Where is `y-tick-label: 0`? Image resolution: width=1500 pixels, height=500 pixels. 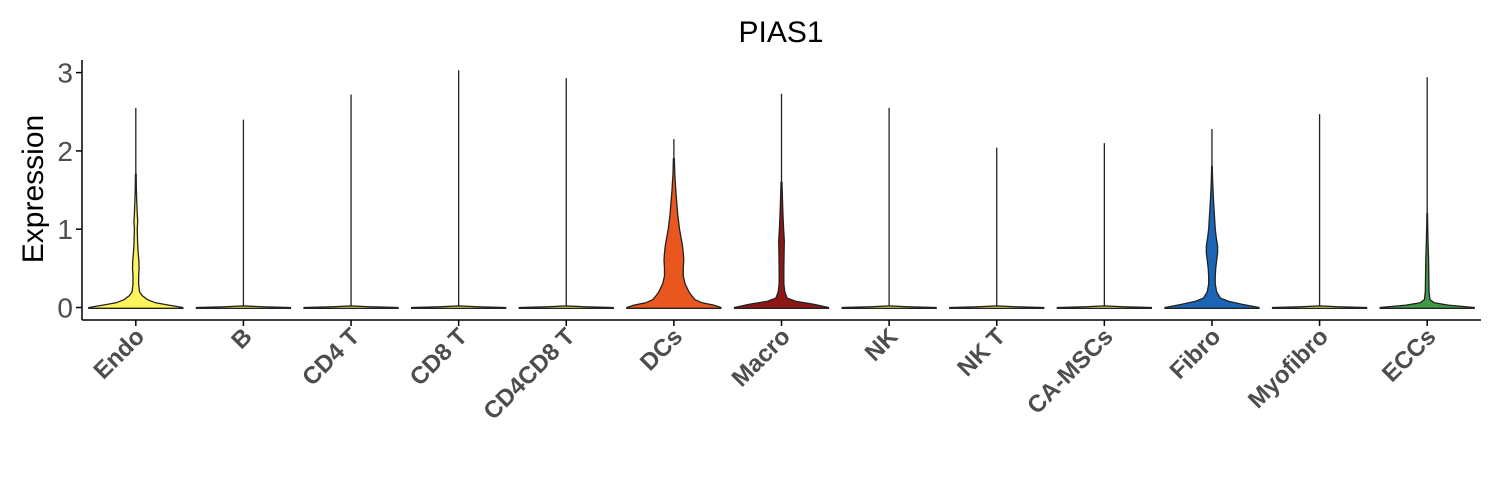 y-tick-label: 0 is located at coordinates (65, 308).